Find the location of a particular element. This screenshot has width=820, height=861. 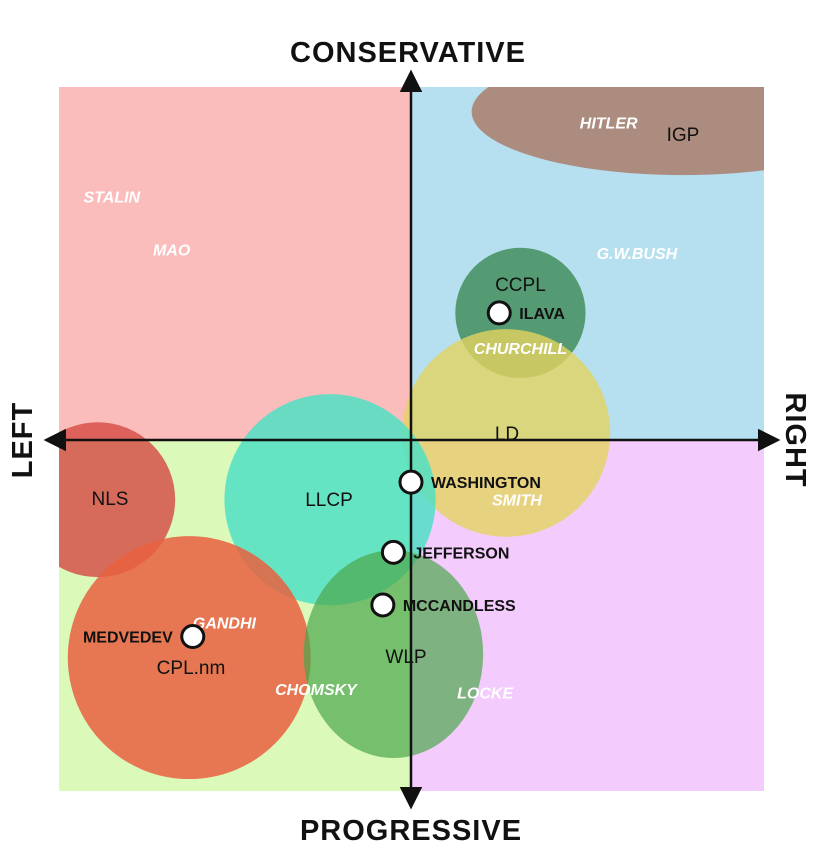

party-bubble-igp is located at coordinates (617, 131).